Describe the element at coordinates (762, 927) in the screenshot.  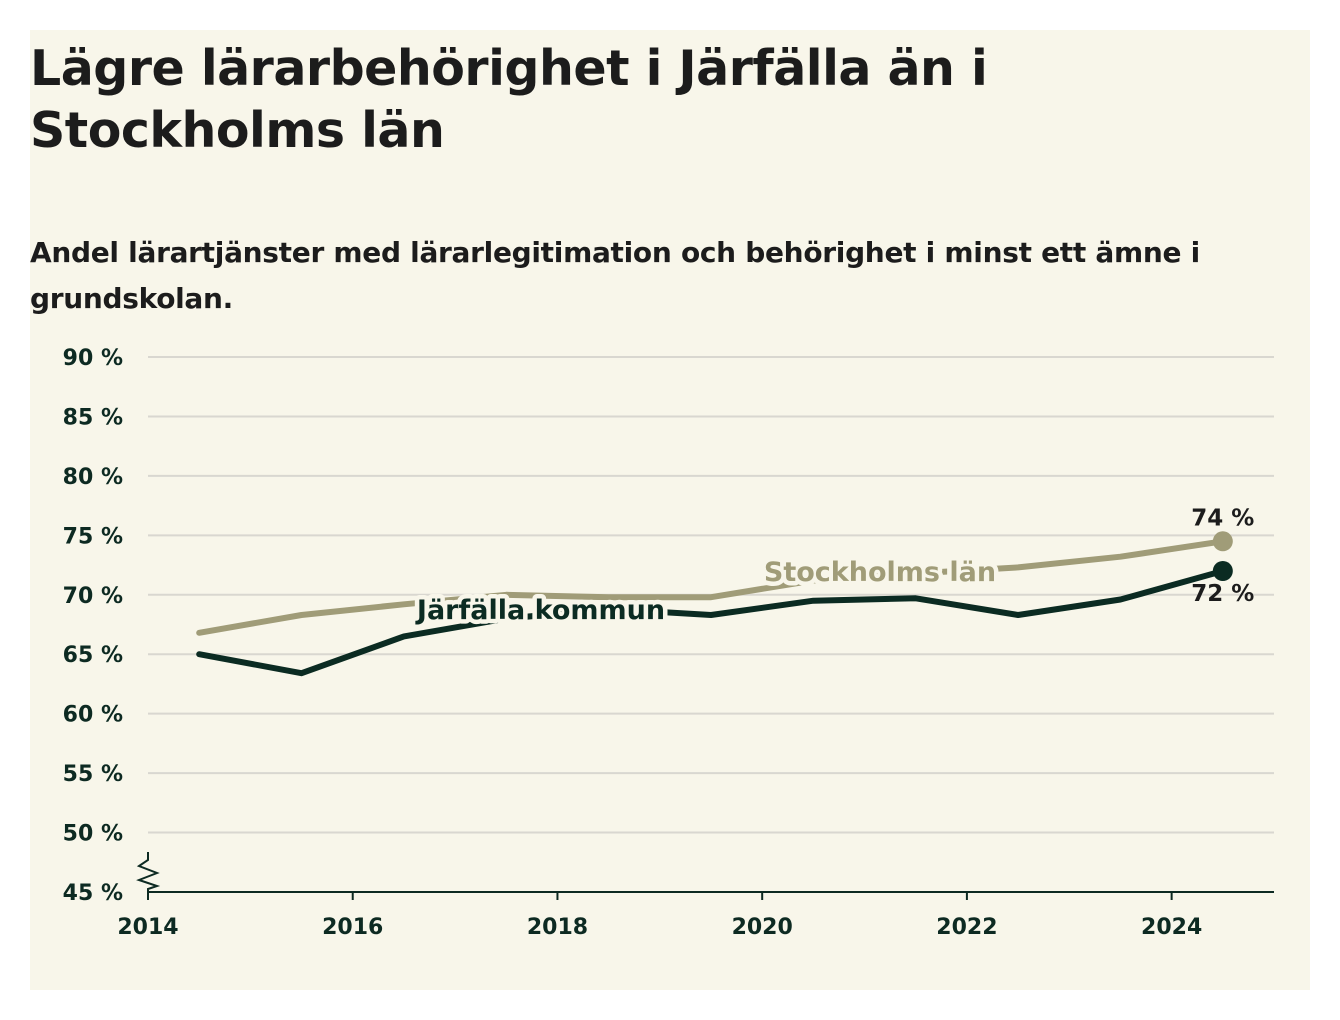
I see `x-tick-label: 2020` at that location.